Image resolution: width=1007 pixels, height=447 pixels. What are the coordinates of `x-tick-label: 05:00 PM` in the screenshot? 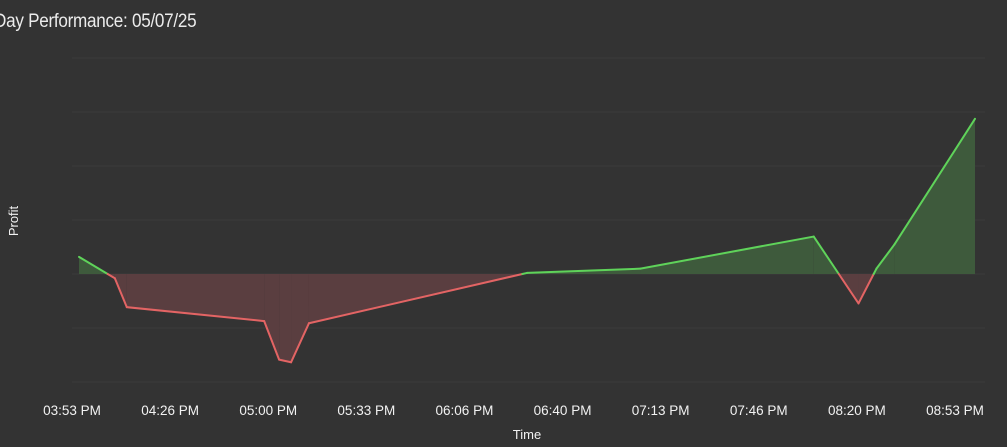 It's located at (268, 410).